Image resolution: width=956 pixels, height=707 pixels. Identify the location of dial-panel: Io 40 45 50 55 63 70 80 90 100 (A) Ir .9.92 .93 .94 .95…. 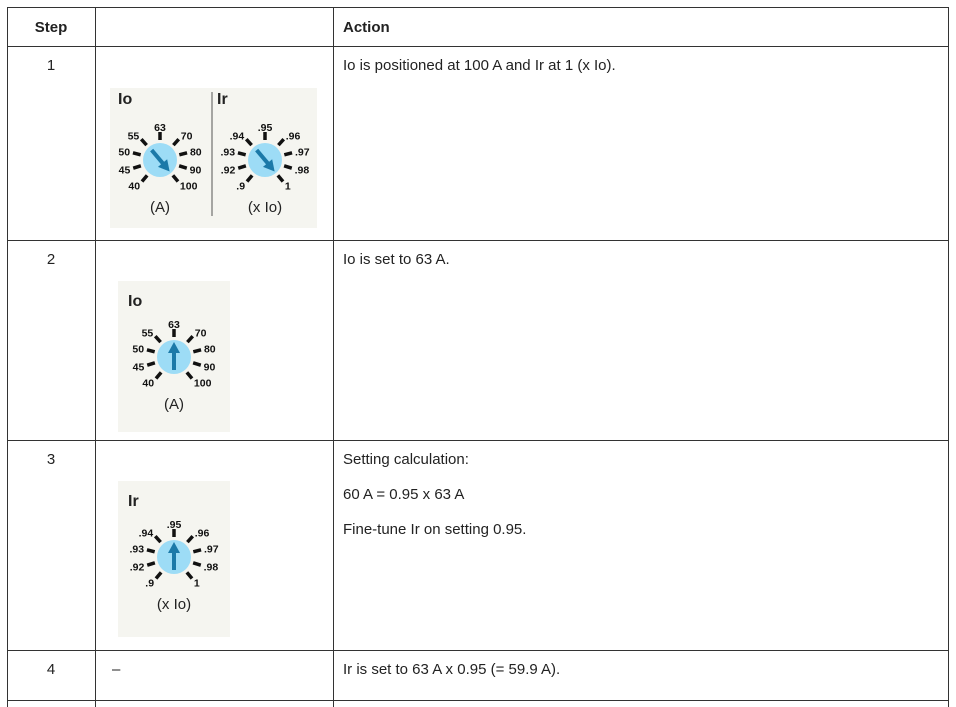
(213, 158).